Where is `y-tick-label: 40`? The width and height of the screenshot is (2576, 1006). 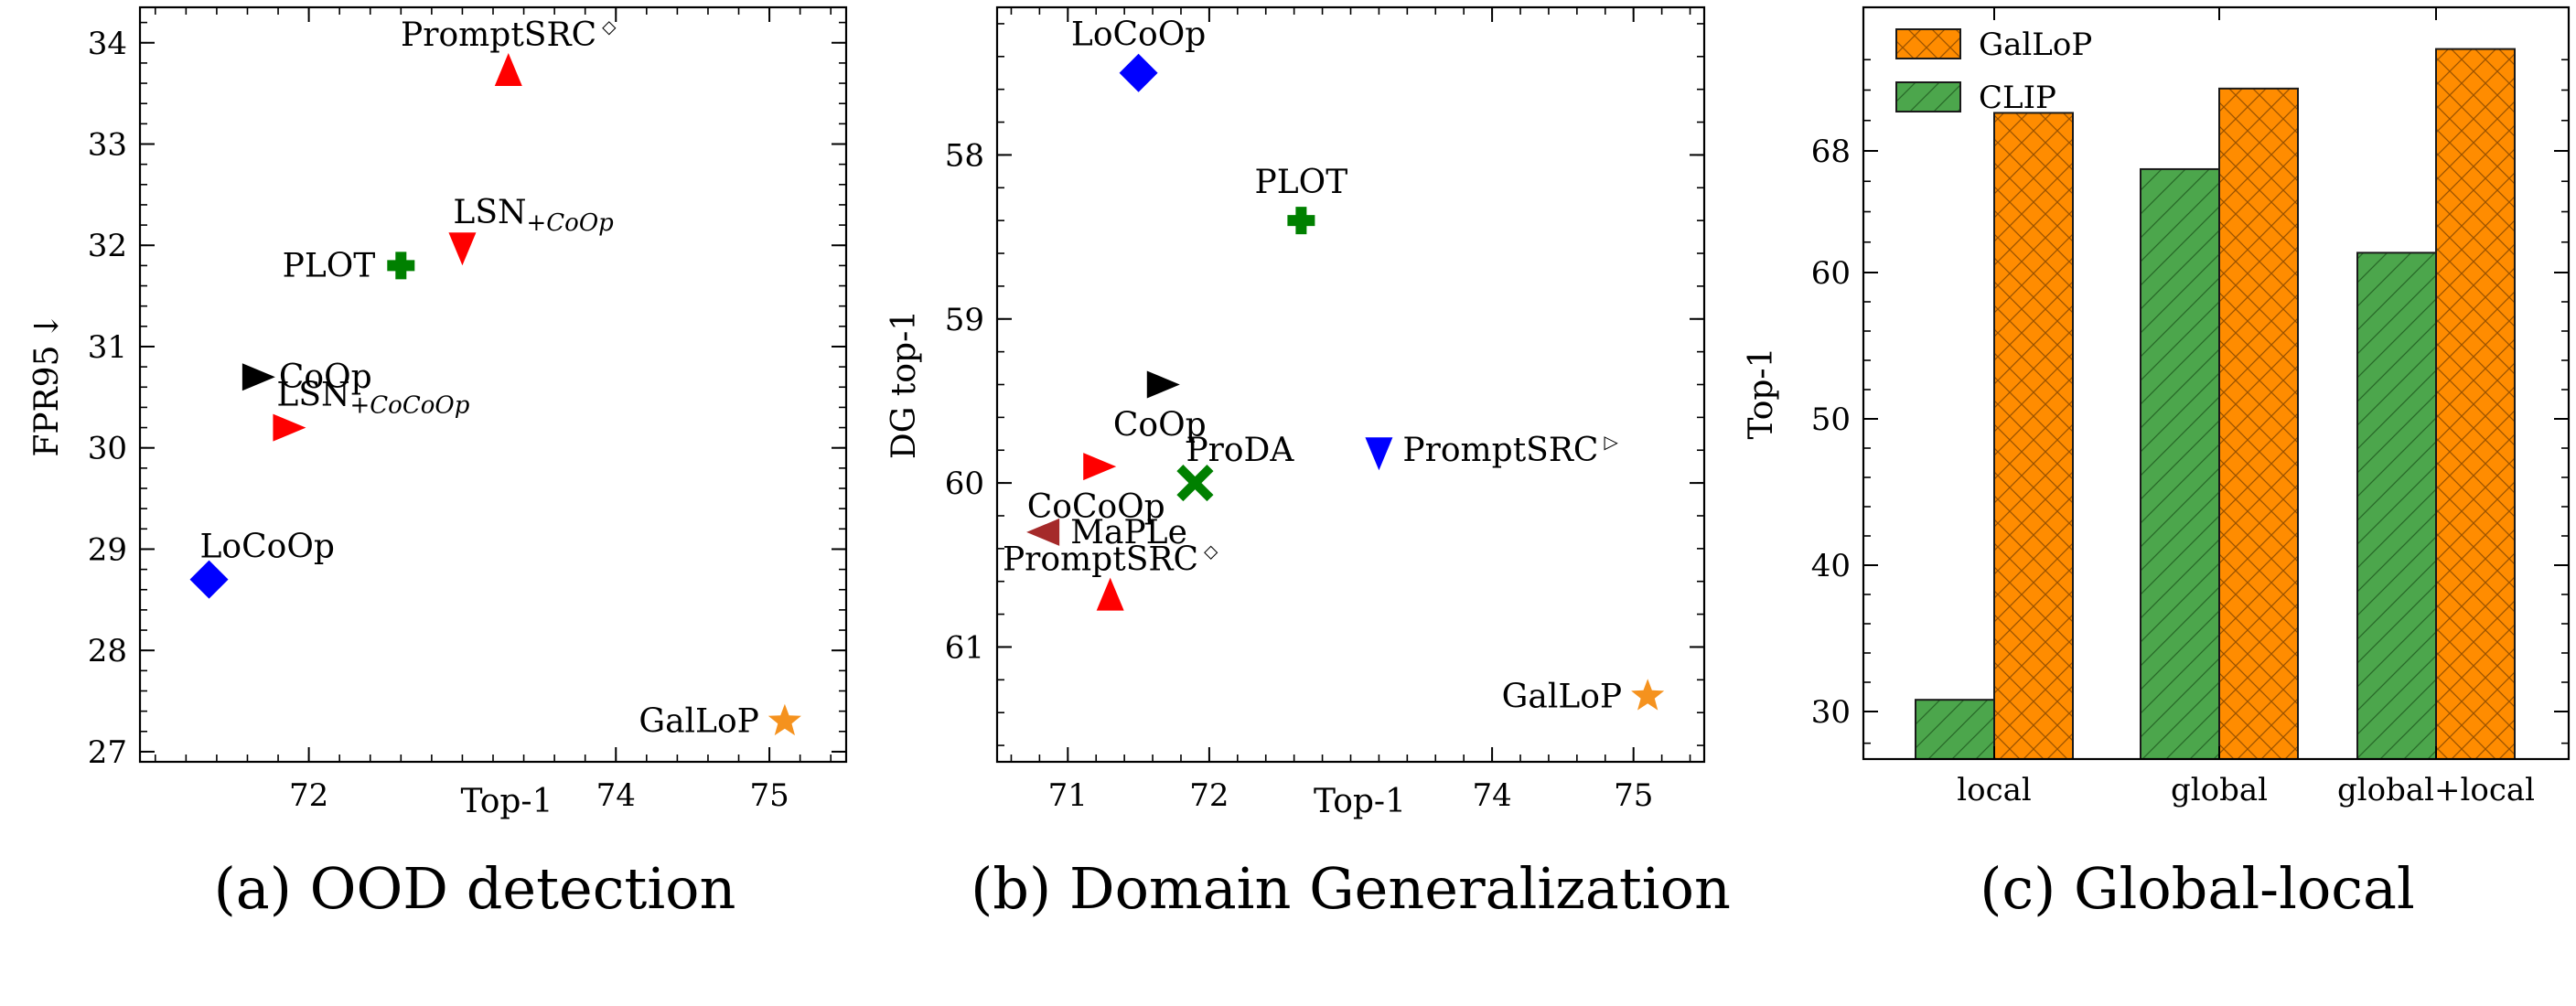 y-tick-label: 40 is located at coordinates (1831, 566).